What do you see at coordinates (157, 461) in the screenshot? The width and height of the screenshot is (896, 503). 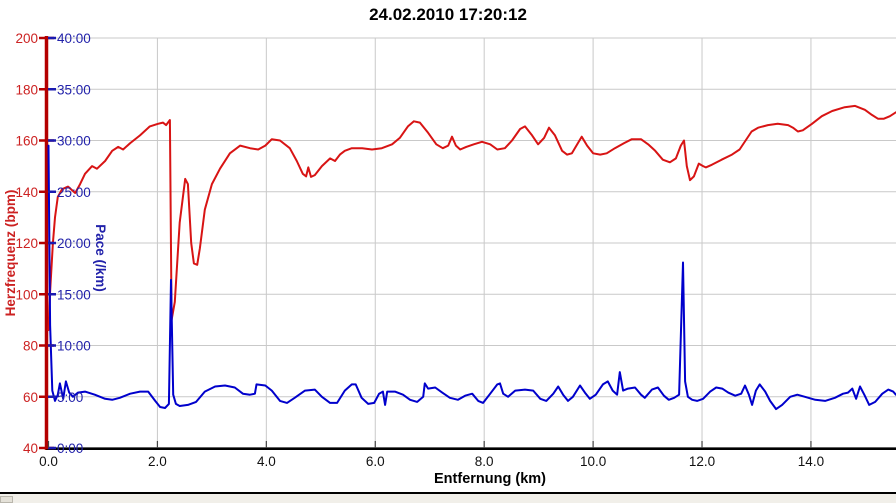 I see `x-tick-label: 2.0` at bounding box center [157, 461].